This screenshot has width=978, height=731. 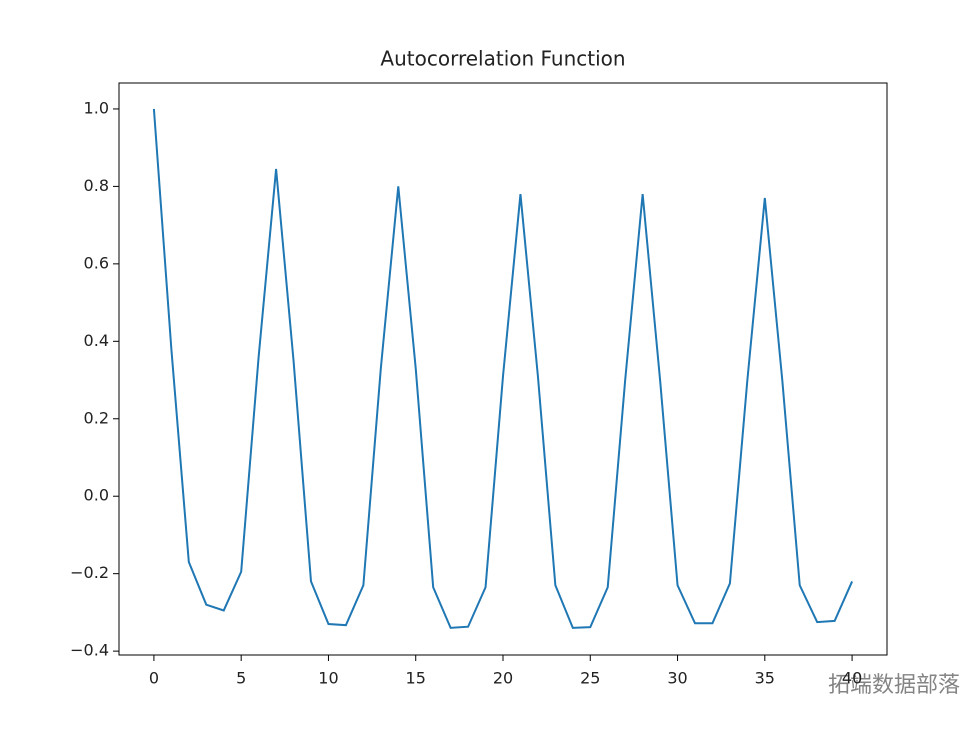 What do you see at coordinates (89, 650) in the screenshot?
I see `y-tick-label: −0.4` at bounding box center [89, 650].